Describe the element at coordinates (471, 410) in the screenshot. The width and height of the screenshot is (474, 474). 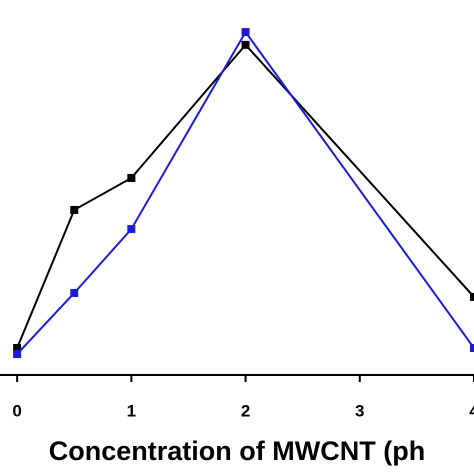
I see `x-tick-label: 4` at that location.